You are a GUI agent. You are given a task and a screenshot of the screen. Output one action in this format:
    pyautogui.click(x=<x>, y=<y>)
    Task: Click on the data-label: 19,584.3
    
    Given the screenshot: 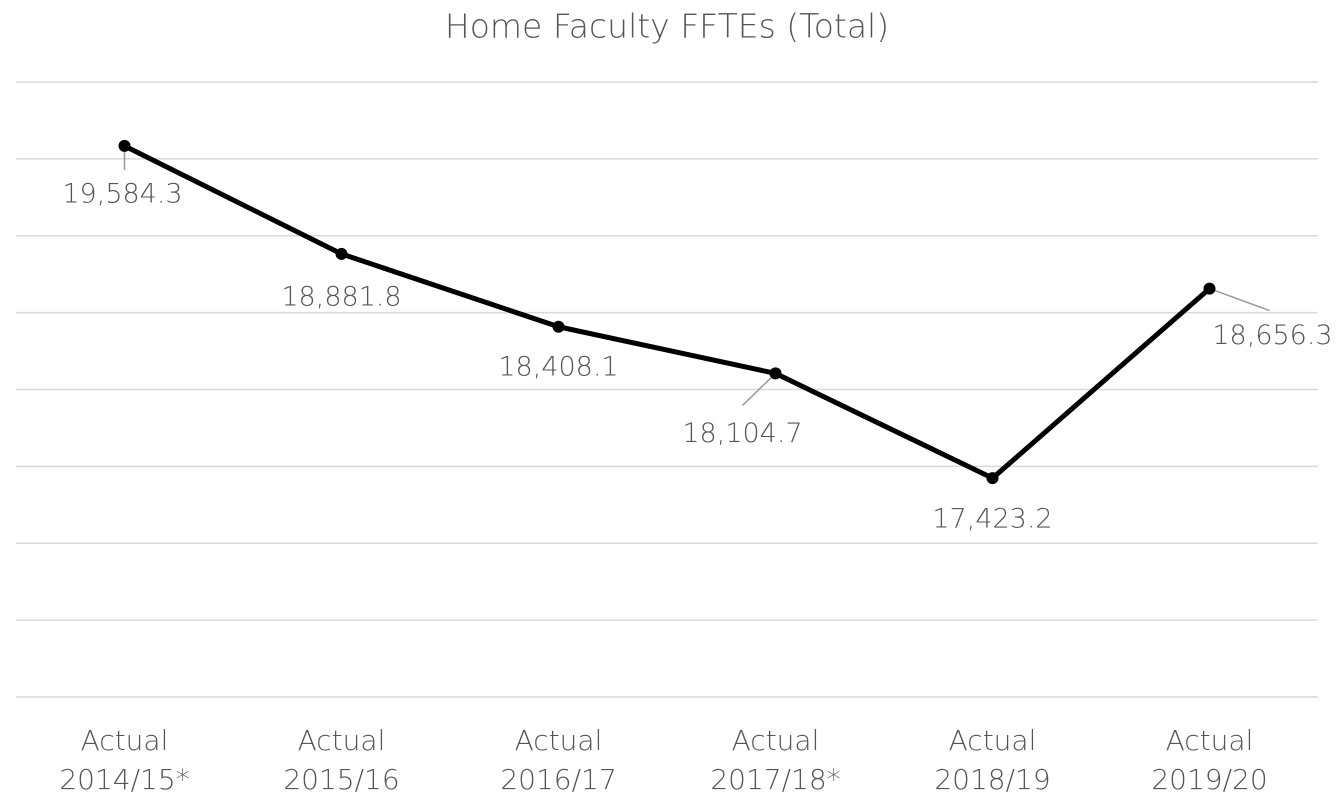 What is the action you would take?
    pyautogui.click(x=122, y=193)
    